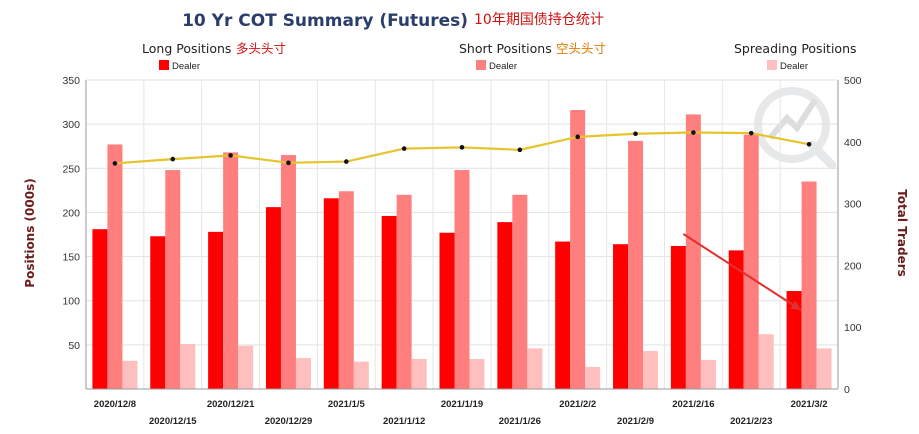 The image size is (919, 434). What do you see at coordinates (289, 421) in the screenshot?
I see `x-tick-label: 2020/12/29` at bounding box center [289, 421].